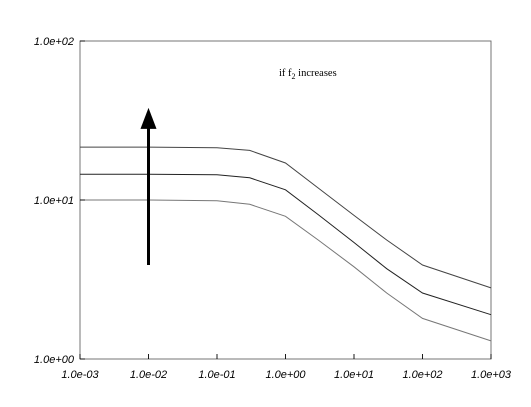  I want to click on annotation-text-subscript: 2, so click(294, 76).